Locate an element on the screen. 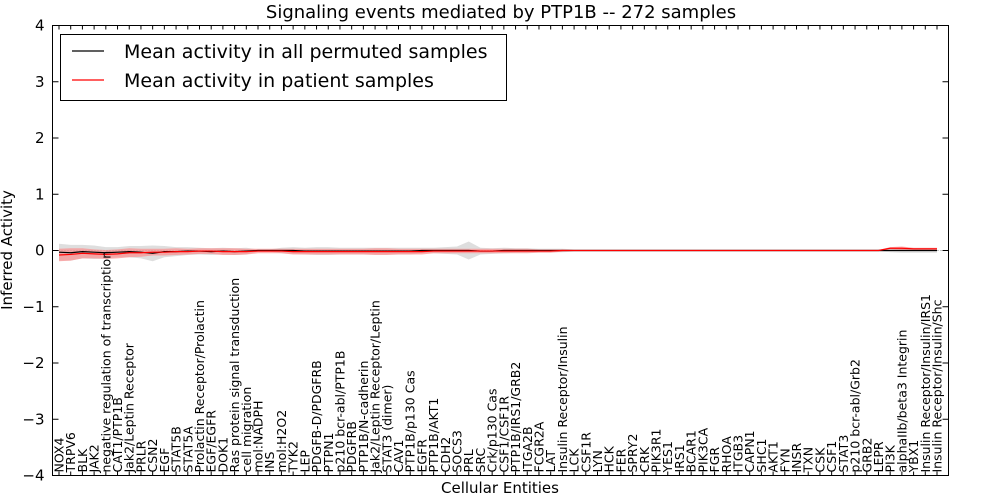 The height and width of the screenshot is (500, 1000). category-label: STAT3 is located at coordinates (843, 454).